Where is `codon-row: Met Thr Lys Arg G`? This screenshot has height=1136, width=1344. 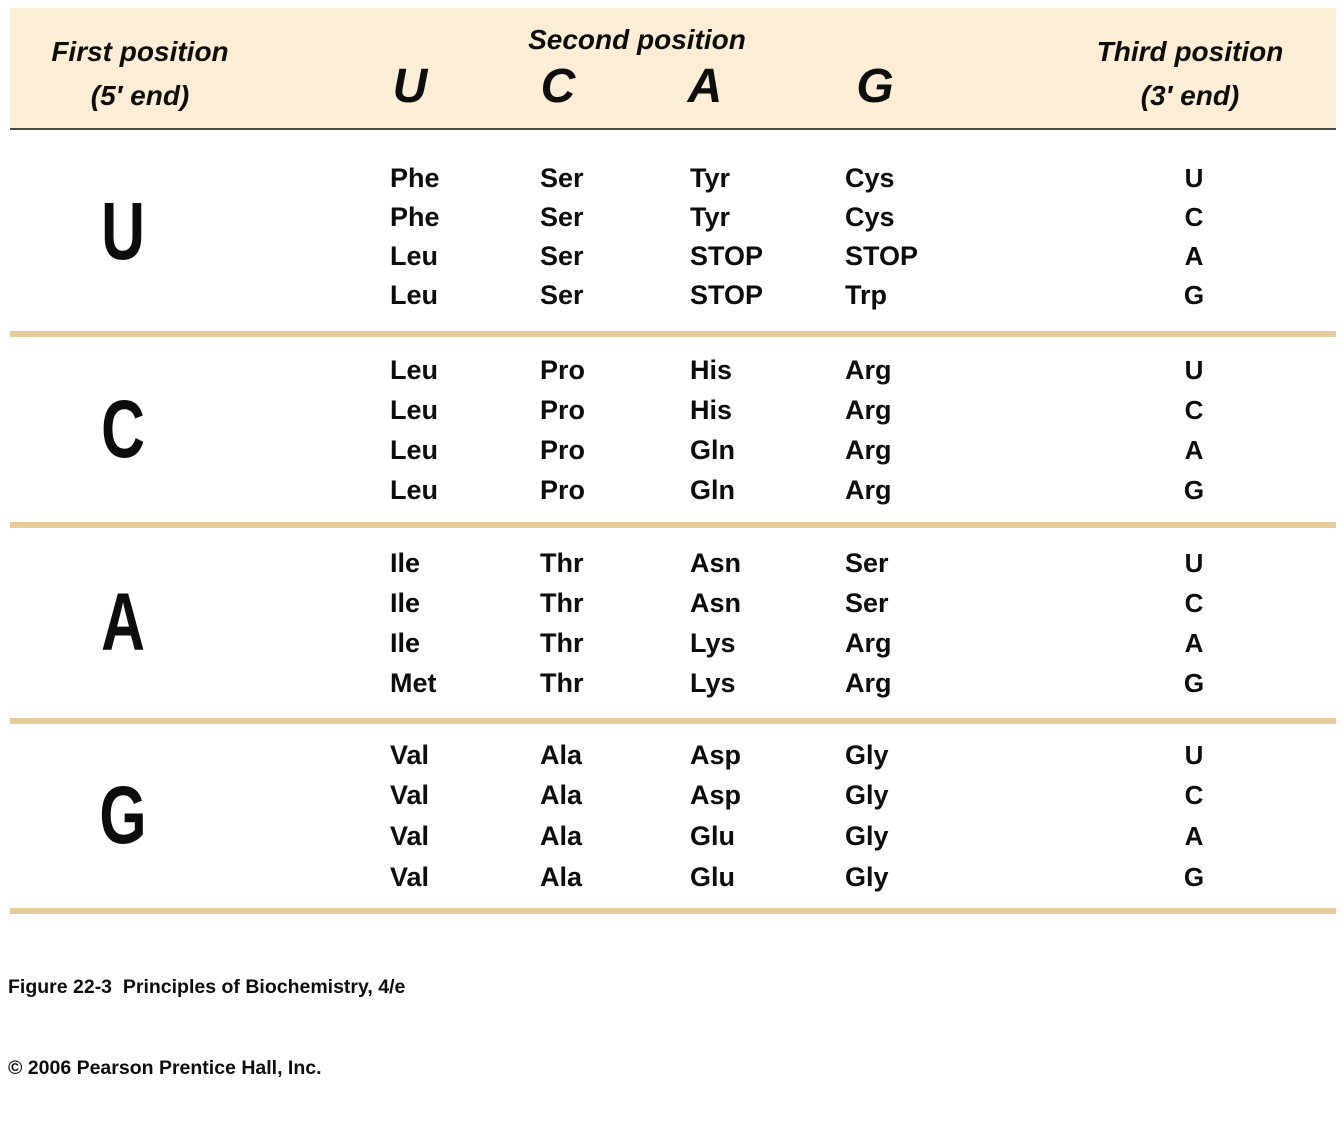 codon-row: Met Thr Lys Arg G is located at coordinates (673, 683).